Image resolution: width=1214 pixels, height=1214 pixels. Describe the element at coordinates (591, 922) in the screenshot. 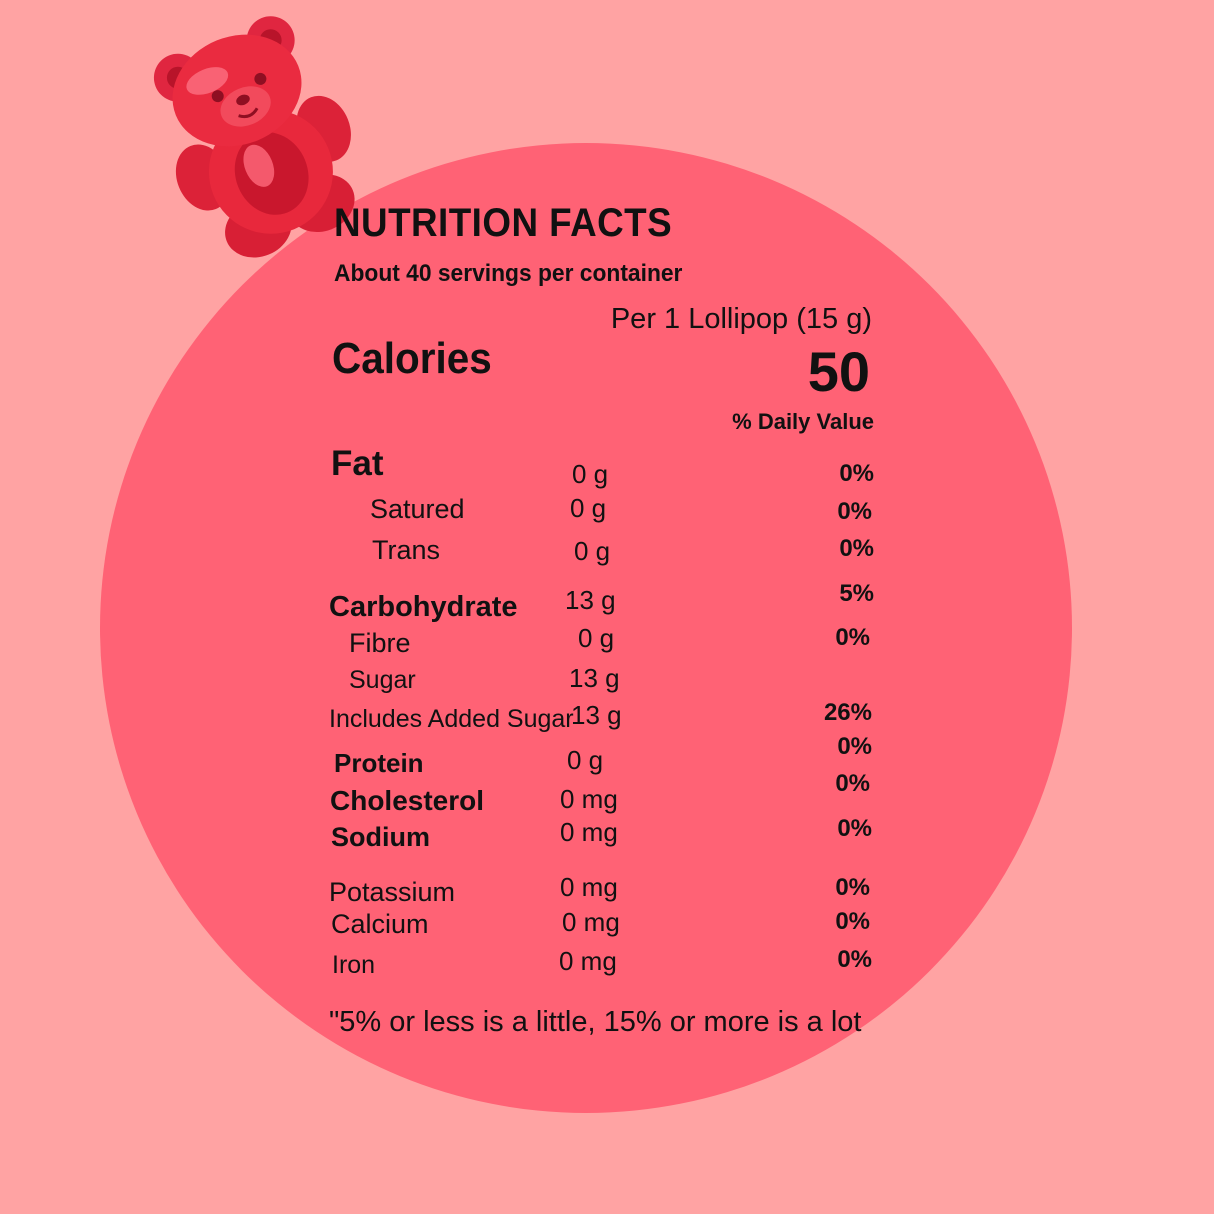

I see `calcium-amount: 0 mg` at that location.